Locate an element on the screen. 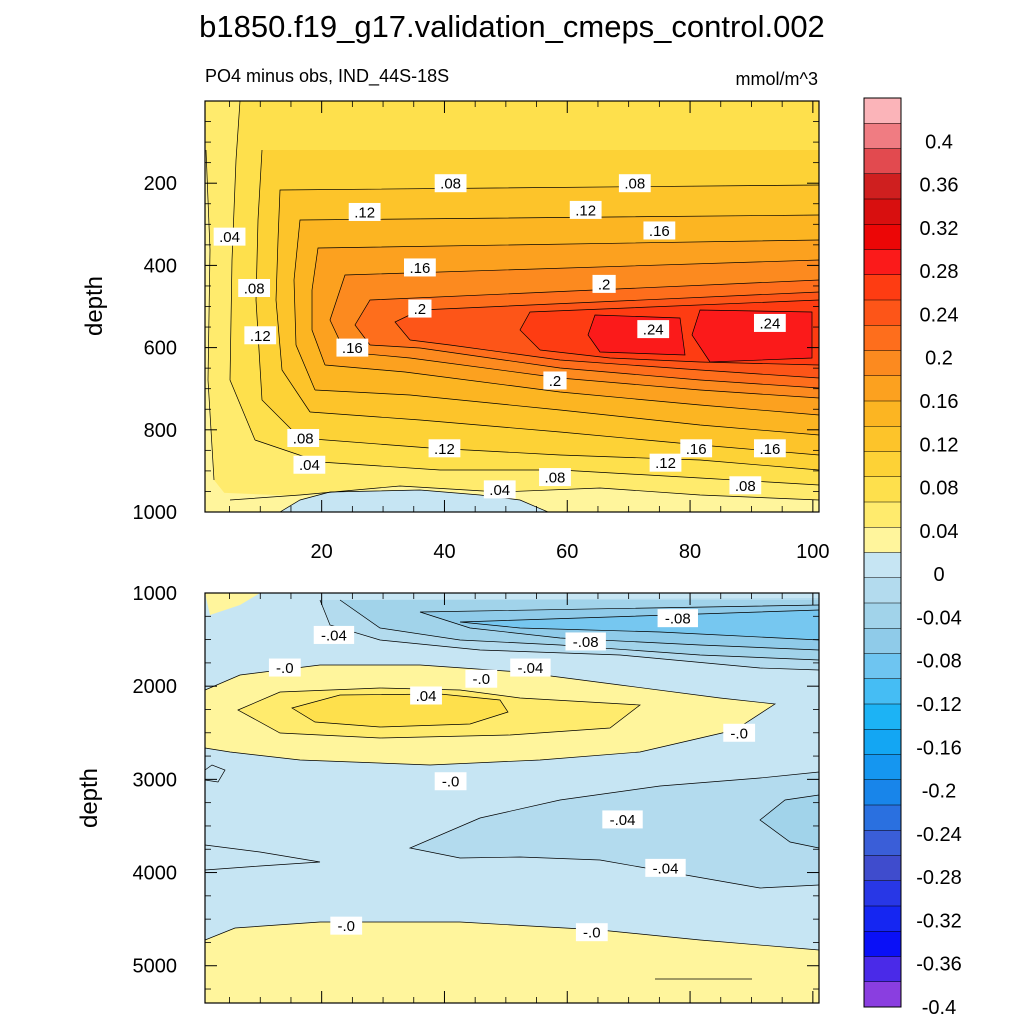 The width and height of the screenshot is (1024, 1029). contour-label: .2 is located at coordinates (604, 283).